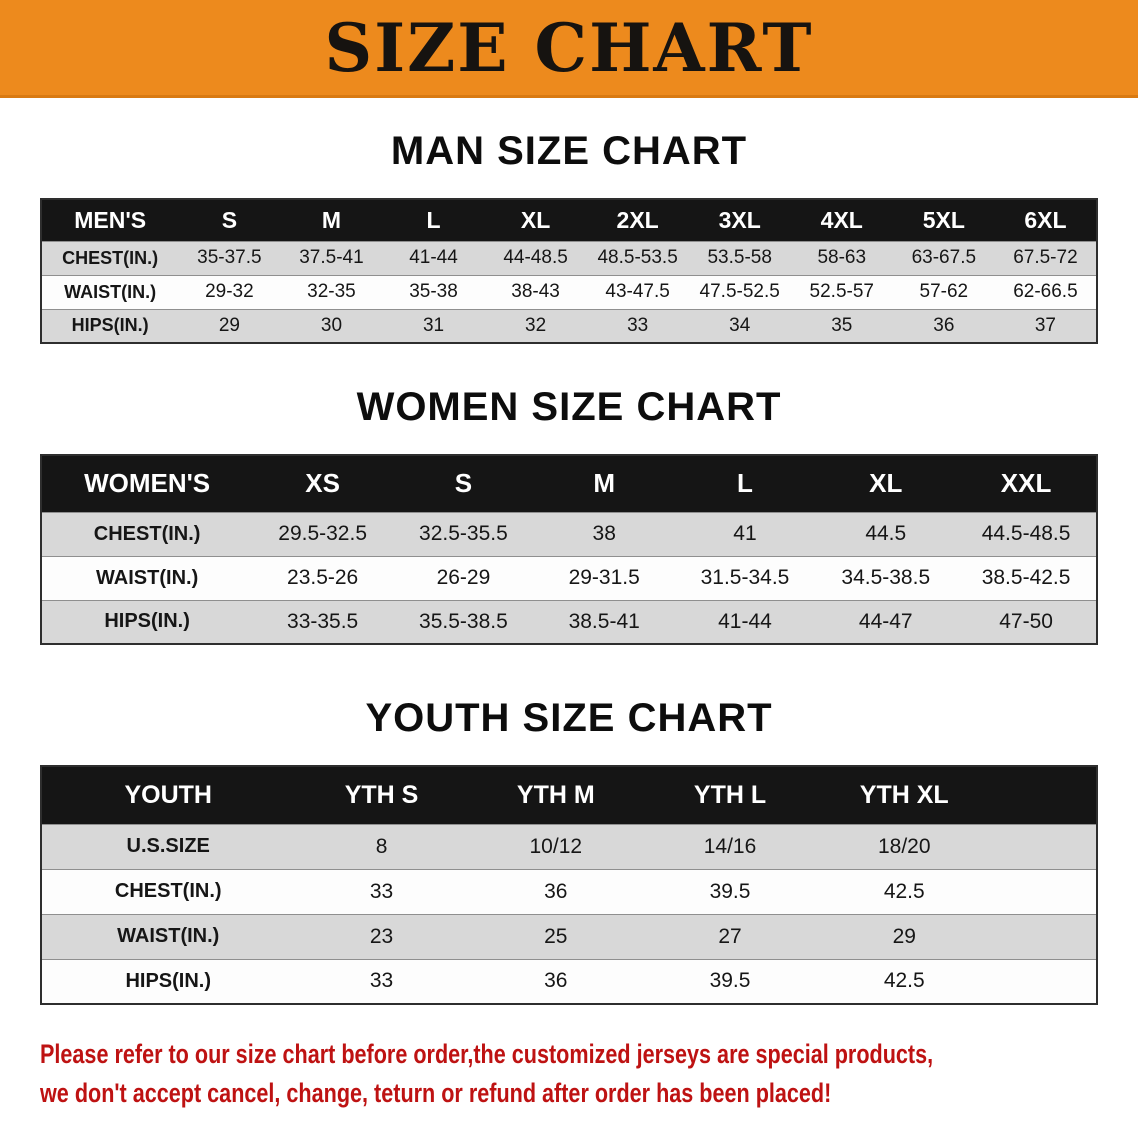 The image size is (1138, 1132). I want to click on size-column-header: YTH S, so click(381, 795).